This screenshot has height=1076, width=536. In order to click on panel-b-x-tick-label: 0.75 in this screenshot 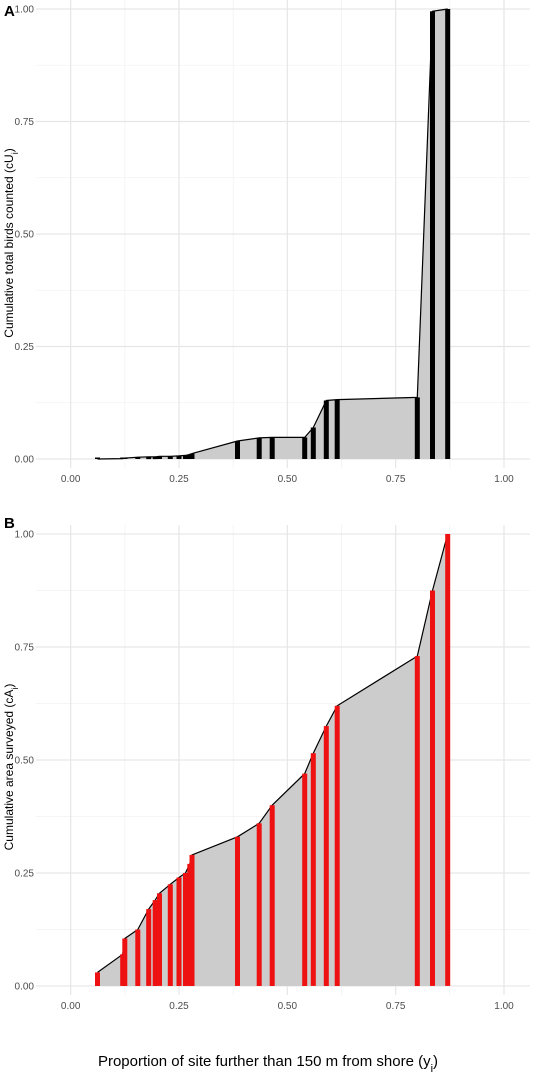, I will do `click(396, 1006)`.